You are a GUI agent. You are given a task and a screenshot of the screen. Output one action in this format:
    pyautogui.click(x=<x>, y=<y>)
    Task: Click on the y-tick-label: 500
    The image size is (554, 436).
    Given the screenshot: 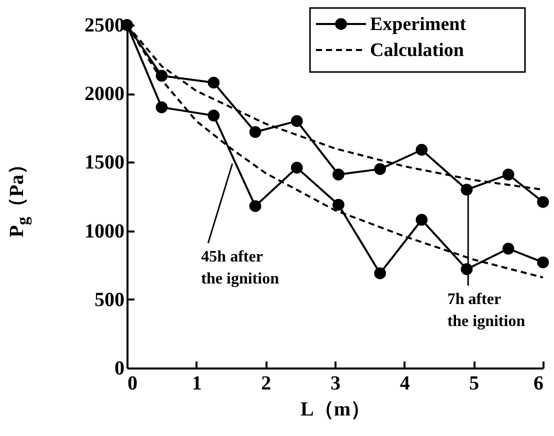 What is the action you would take?
    pyautogui.click(x=109, y=299)
    